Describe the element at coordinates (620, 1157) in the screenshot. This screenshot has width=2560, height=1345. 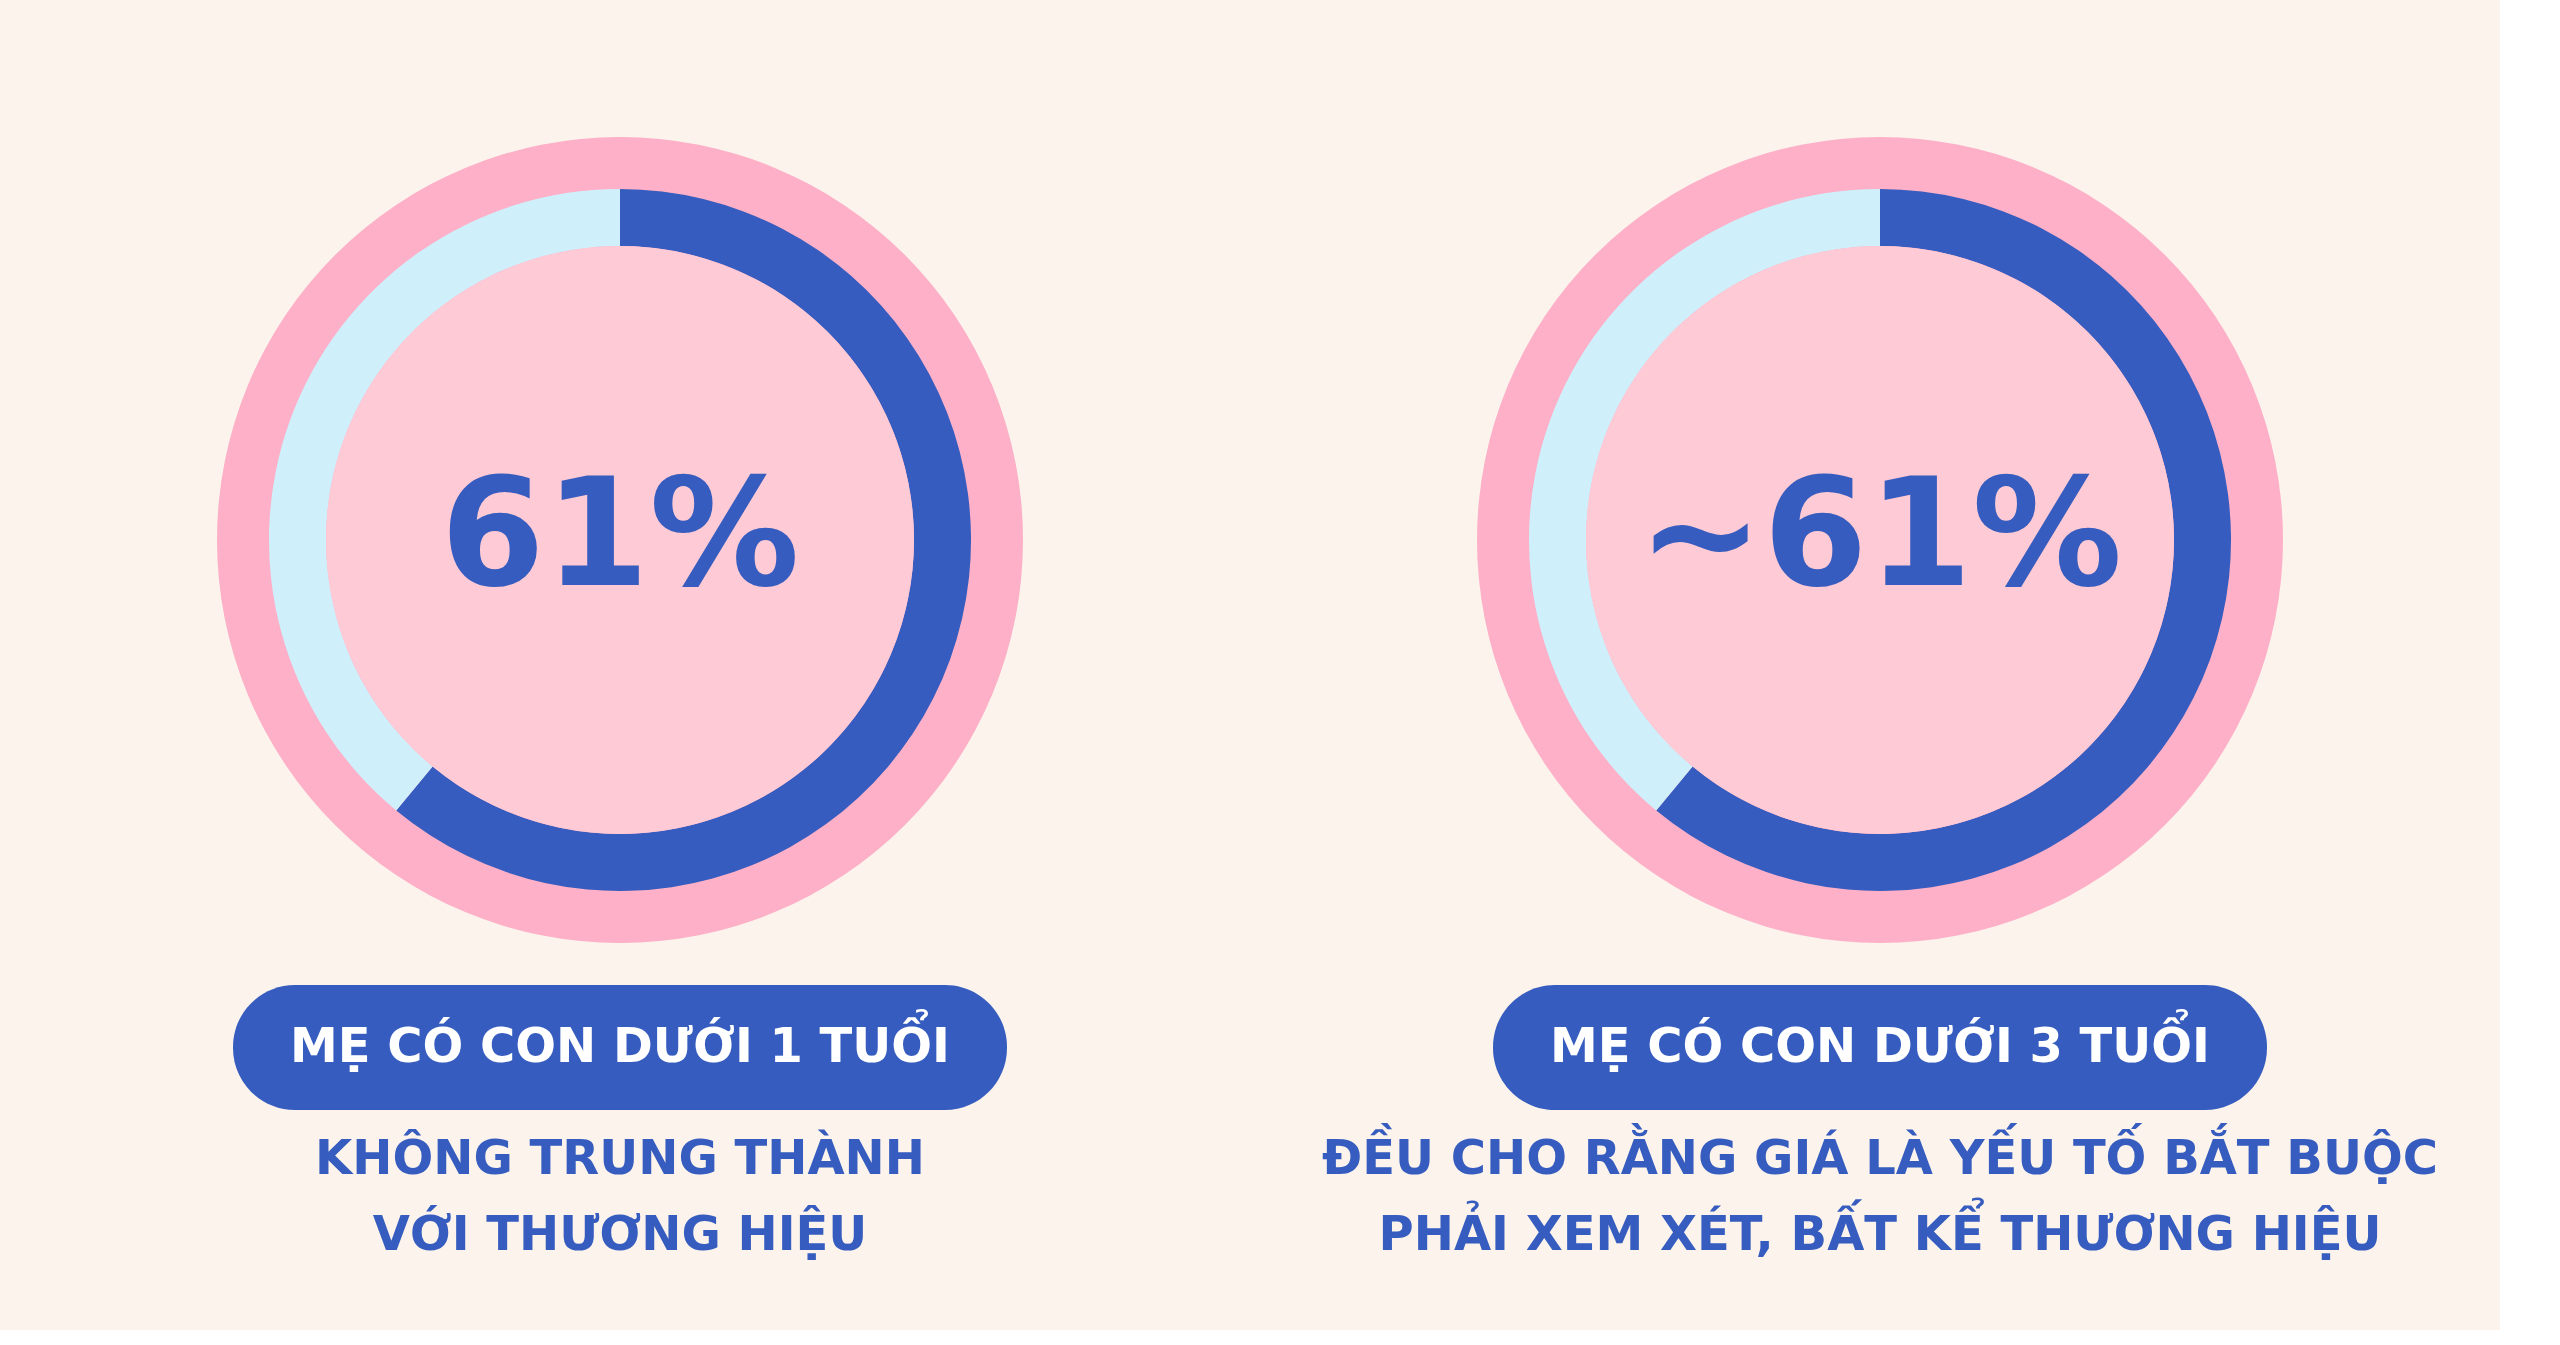
I see `text: KHÔNG TRUNG THÀNH` at that location.